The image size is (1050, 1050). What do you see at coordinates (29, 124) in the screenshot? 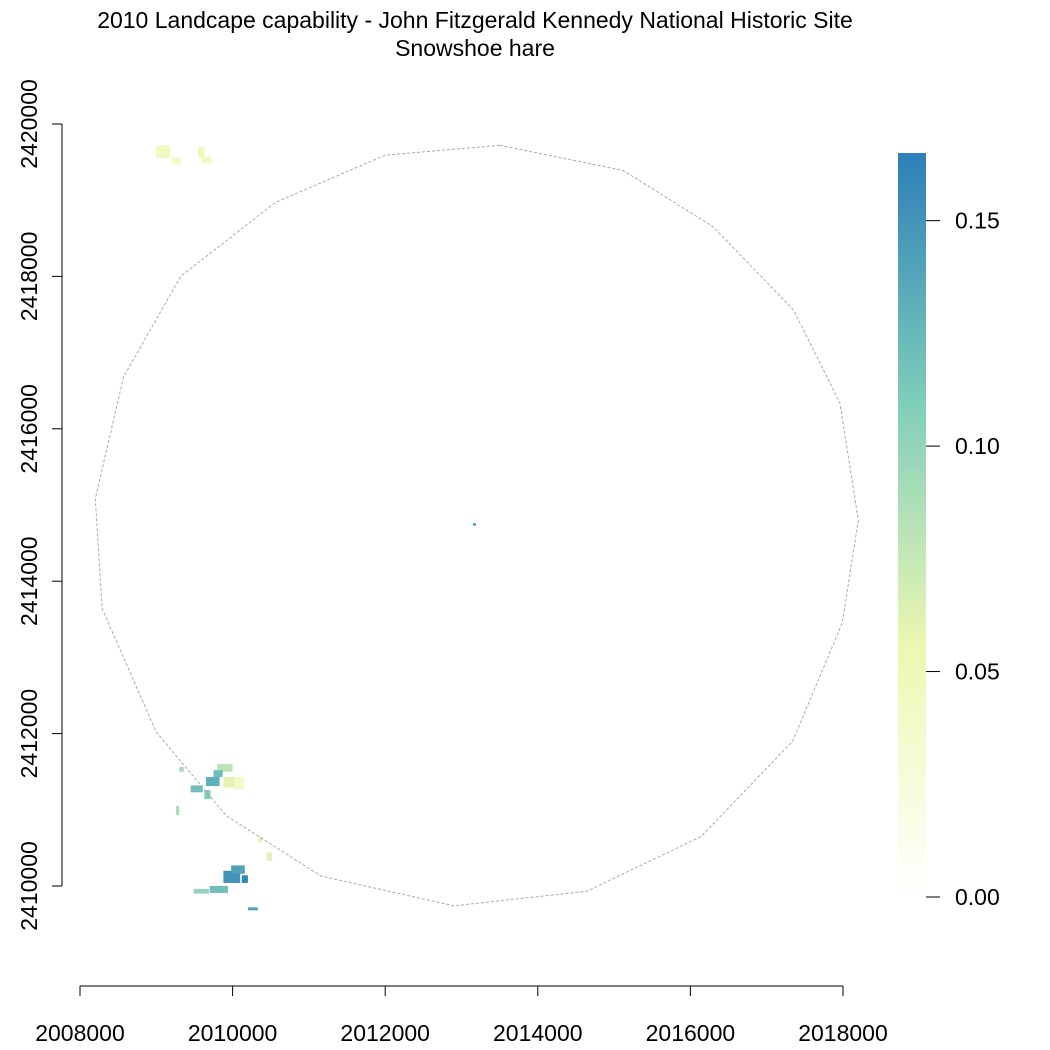
I see `y-tick-label: 2420000` at bounding box center [29, 124].